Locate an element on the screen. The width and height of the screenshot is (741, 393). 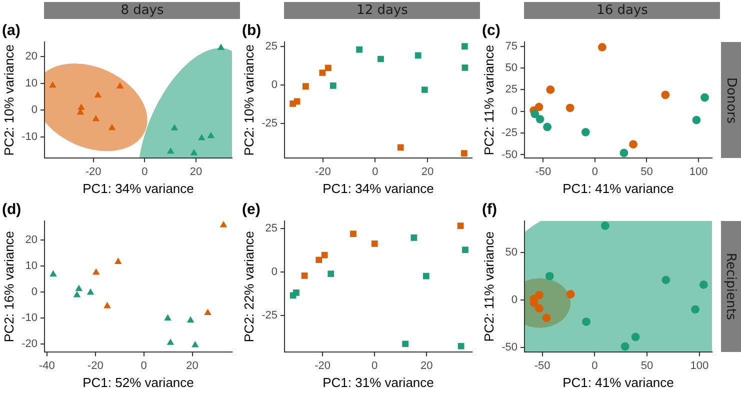
chart-subtitle: 16 days is located at coordinates (622, 10).